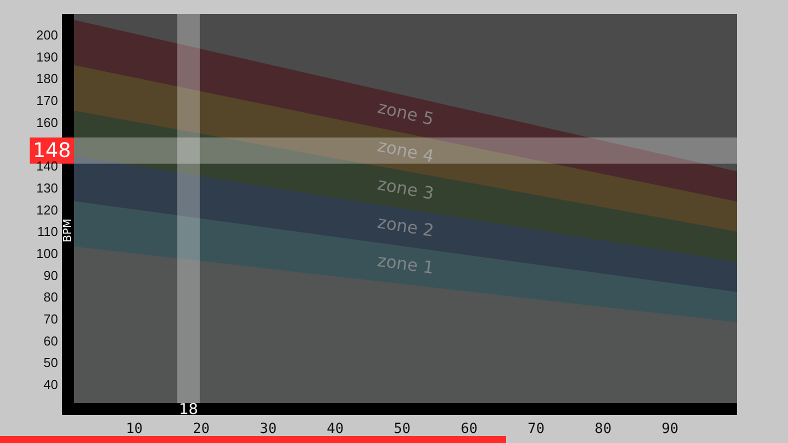 The width and height of the screenshot is (788, 443). I want to click on x-tick-label: 10, so click(134, 429).